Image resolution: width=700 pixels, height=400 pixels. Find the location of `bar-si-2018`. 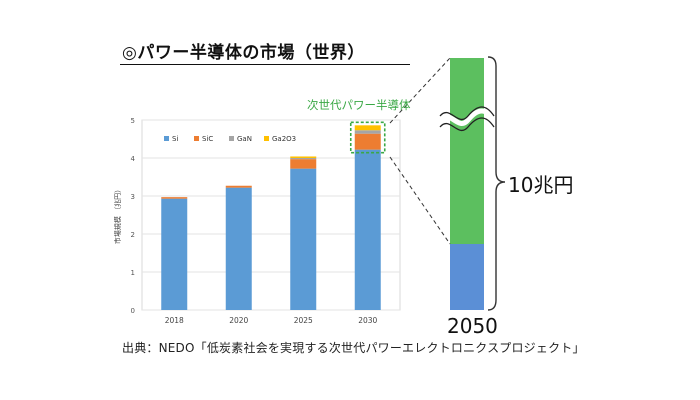

bar-si-2018 is located at coordinates (174, 254).